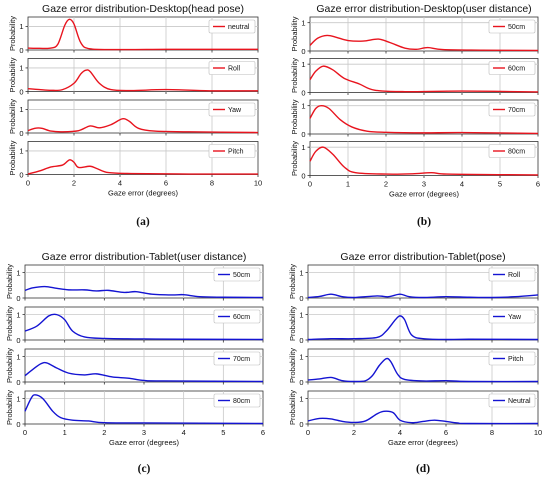 This screenshot has width=550, height=485. Describe the element at coordinates (424, 184) in the screenshot. I see `x-tick-label: 3` at that location.